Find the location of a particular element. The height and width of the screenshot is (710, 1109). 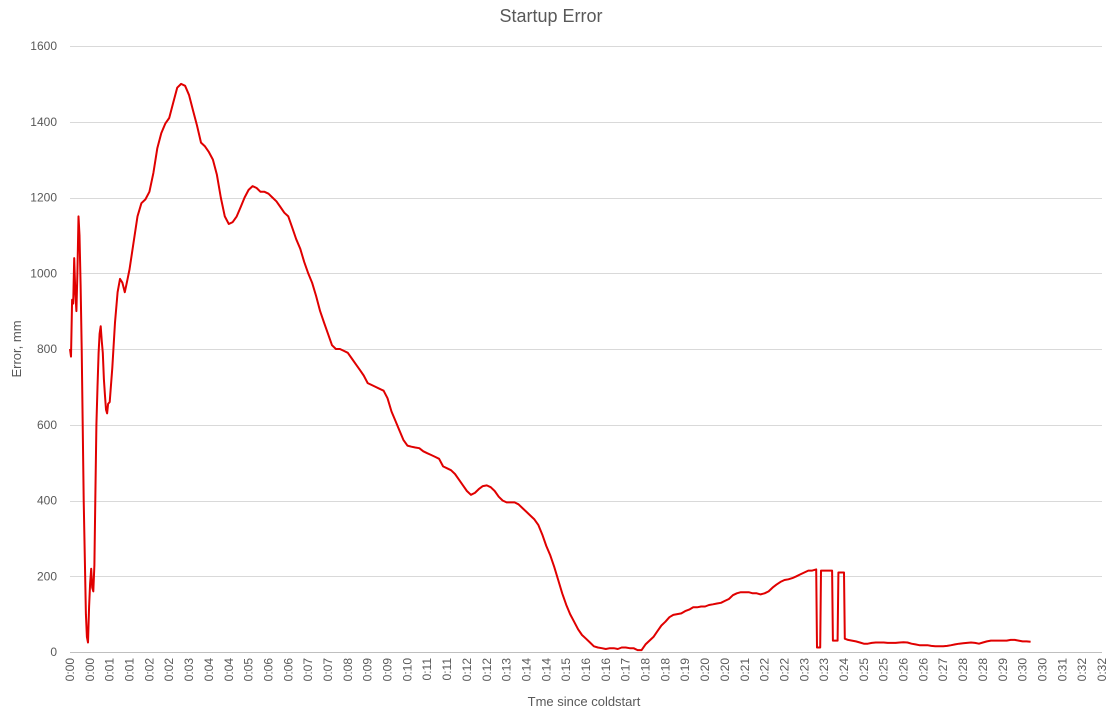

y-axis-tick-labels: 0 200 400 600 800 1000 1200 1400 1600 is located at coordinates (43, 349).